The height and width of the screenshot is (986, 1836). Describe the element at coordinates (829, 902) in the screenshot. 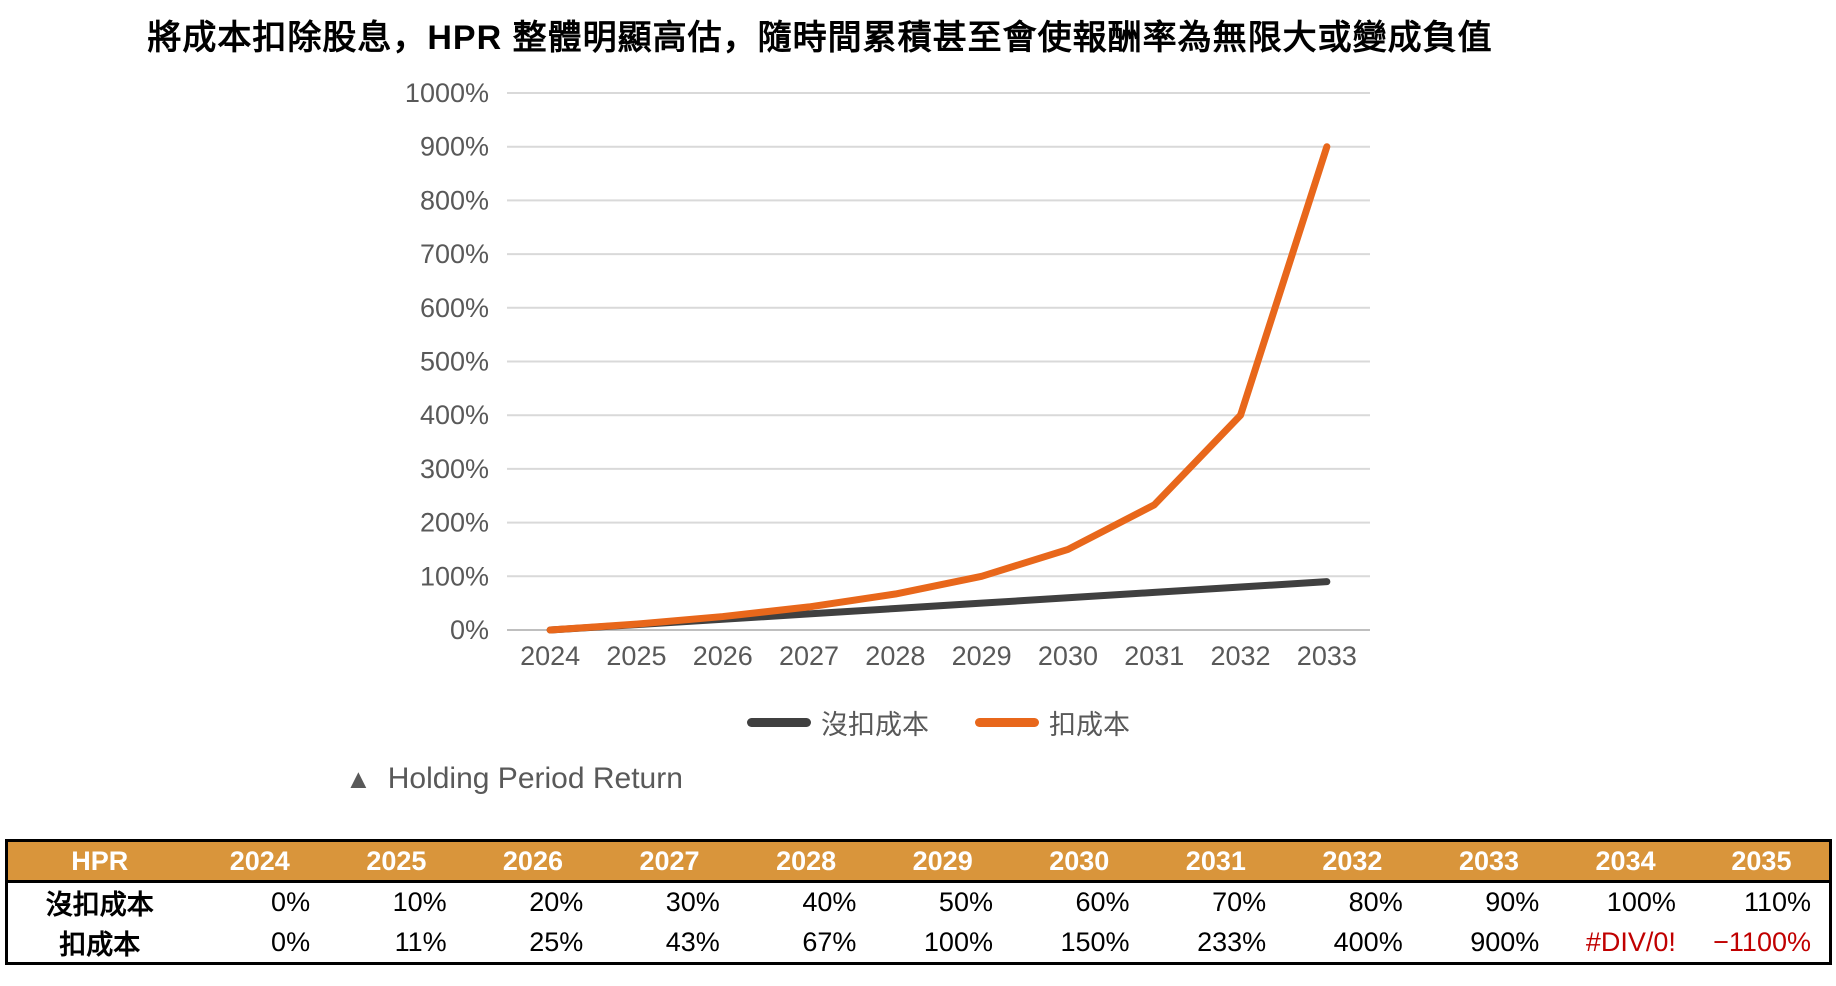

I see `table-value-cell: 40%` at that location.